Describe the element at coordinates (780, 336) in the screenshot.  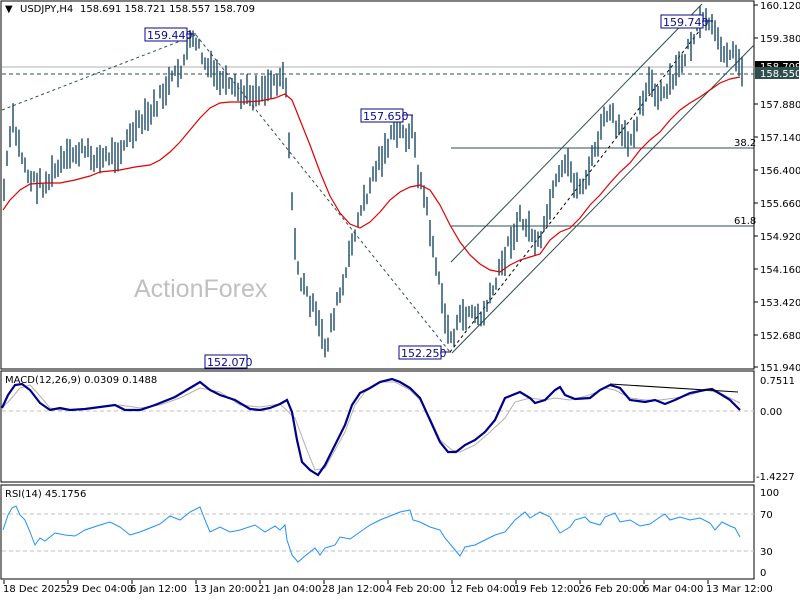
I see `svg-text: 152.680` at that location.